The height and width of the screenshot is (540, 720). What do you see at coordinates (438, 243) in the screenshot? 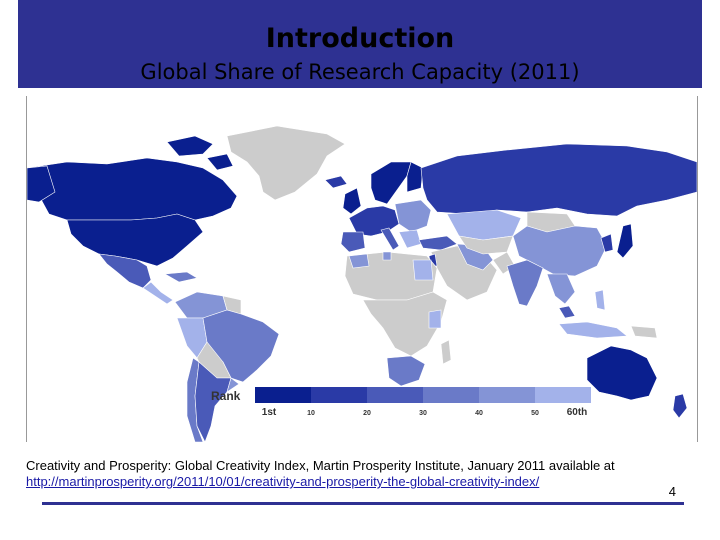
I see `turkey` at bounding box center [438, 243].